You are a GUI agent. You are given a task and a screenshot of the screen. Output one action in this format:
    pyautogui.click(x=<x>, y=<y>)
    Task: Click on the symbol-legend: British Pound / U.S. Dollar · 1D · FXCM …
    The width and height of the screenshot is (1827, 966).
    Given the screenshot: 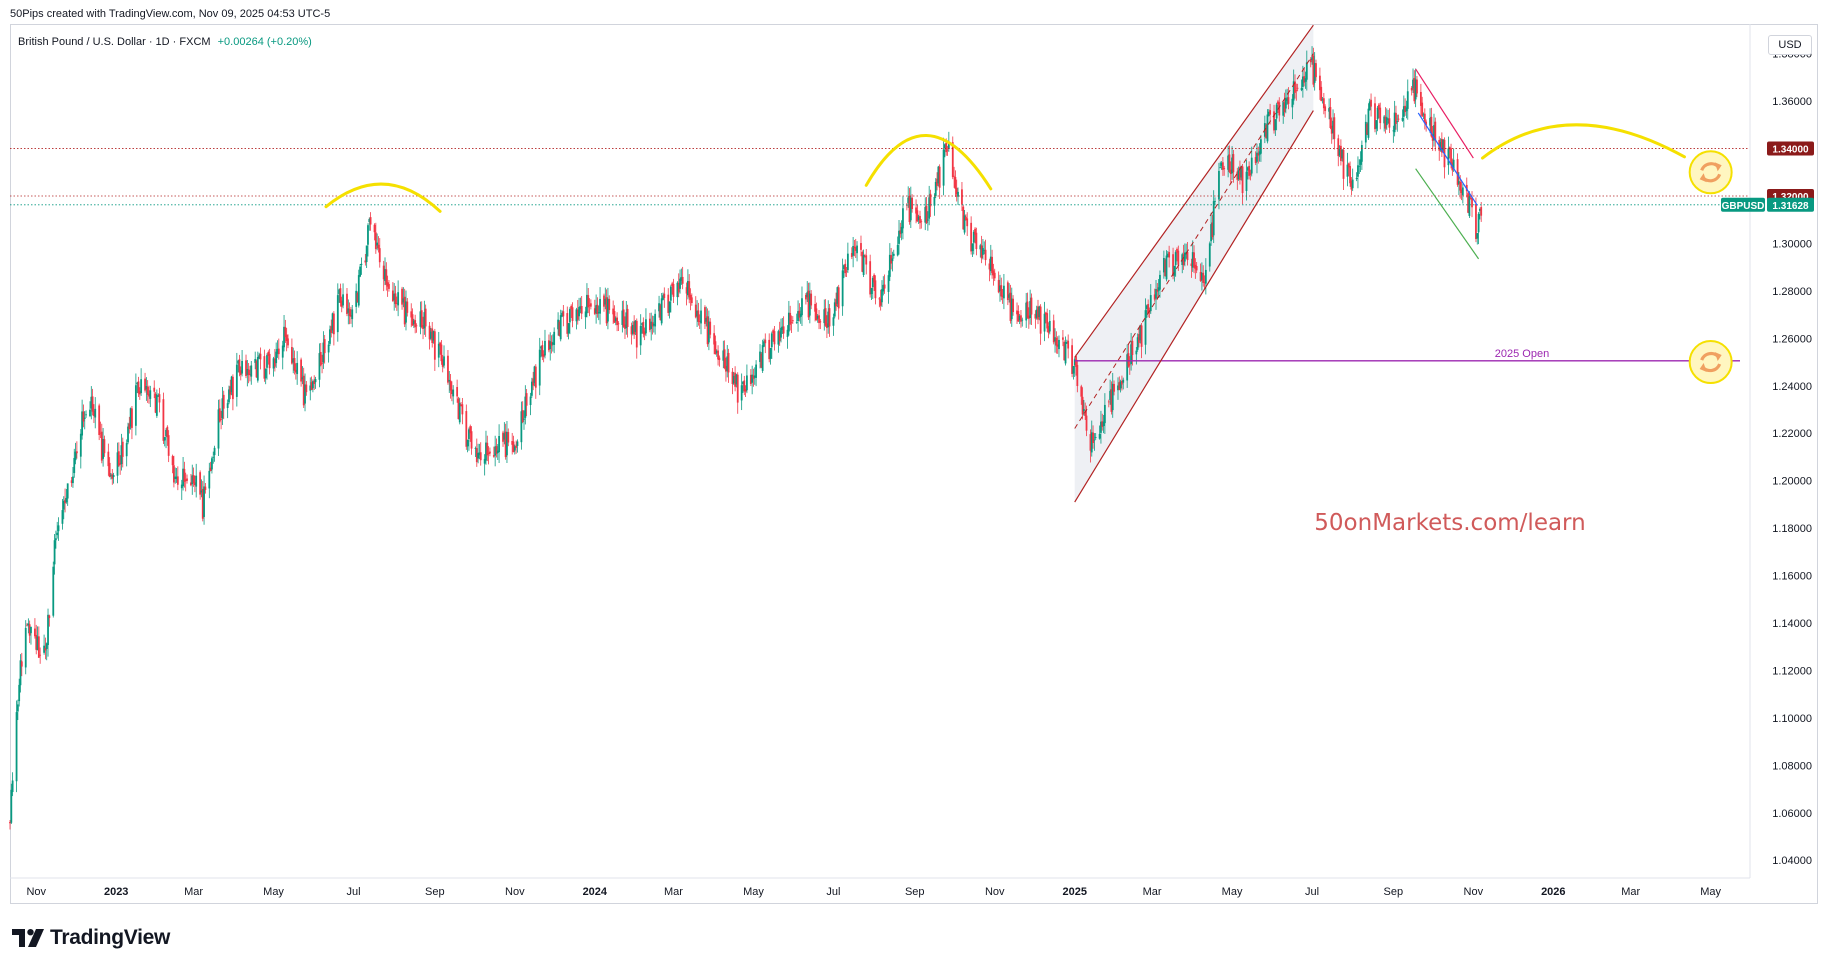 What is the action you would take?
    pyautogui.click(x=165, y=42)
    